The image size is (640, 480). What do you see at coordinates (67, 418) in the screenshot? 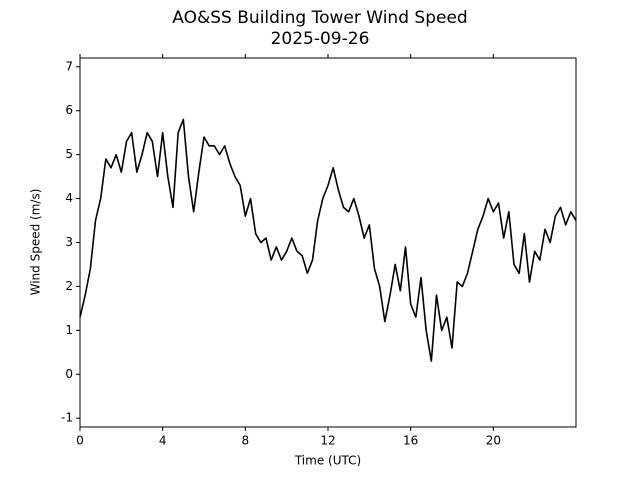
I see `y-tick-label: -1` at bounding box center [67, 418].